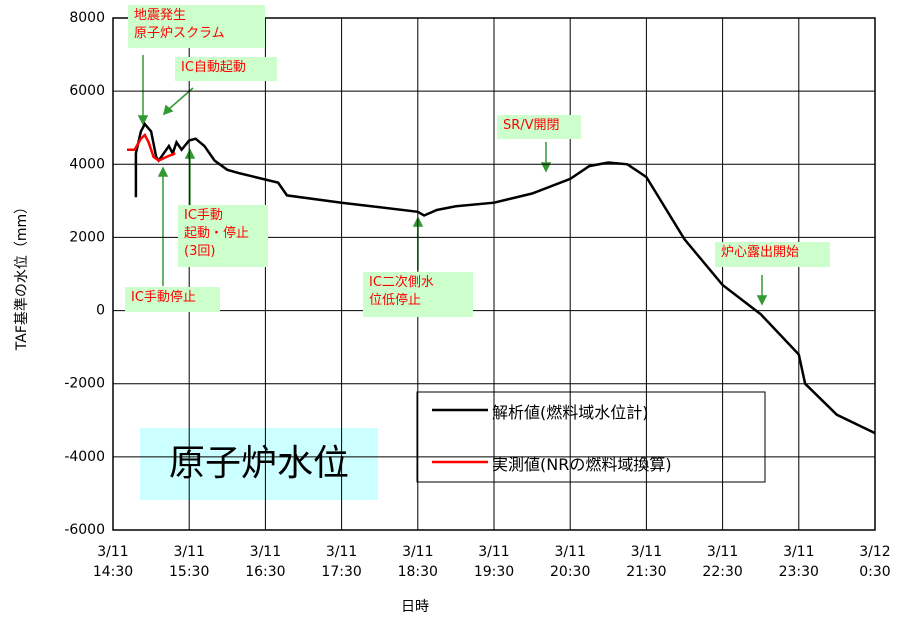 The width and height of the screenshot is (901, 620). I want to click on subtitle-box, so click(259, 464).